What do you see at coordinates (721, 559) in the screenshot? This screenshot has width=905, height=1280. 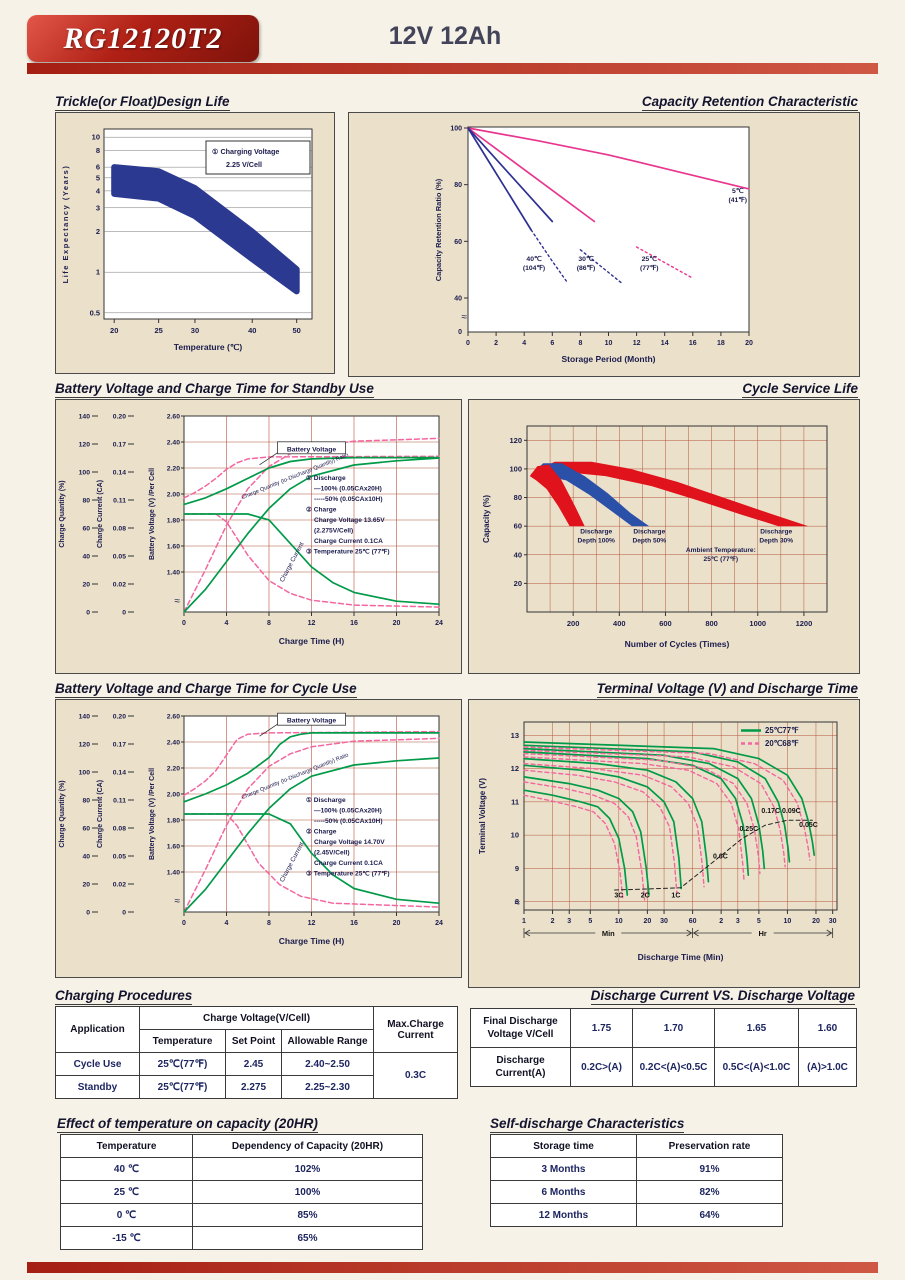 I see `svg-text: 25℃ (77℉)` at bounding box center [721, 559].